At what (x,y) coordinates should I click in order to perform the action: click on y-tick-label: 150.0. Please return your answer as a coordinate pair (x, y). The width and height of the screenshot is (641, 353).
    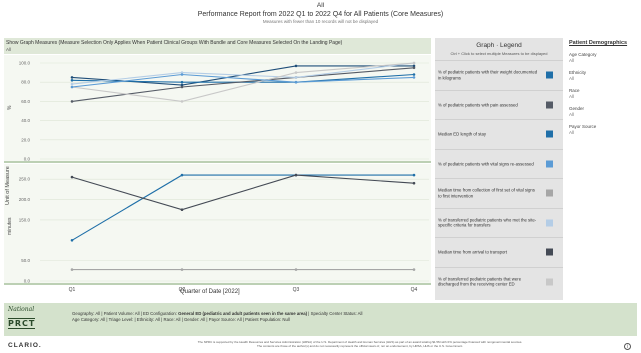
    Looking at the image, I should click on (25, 219).